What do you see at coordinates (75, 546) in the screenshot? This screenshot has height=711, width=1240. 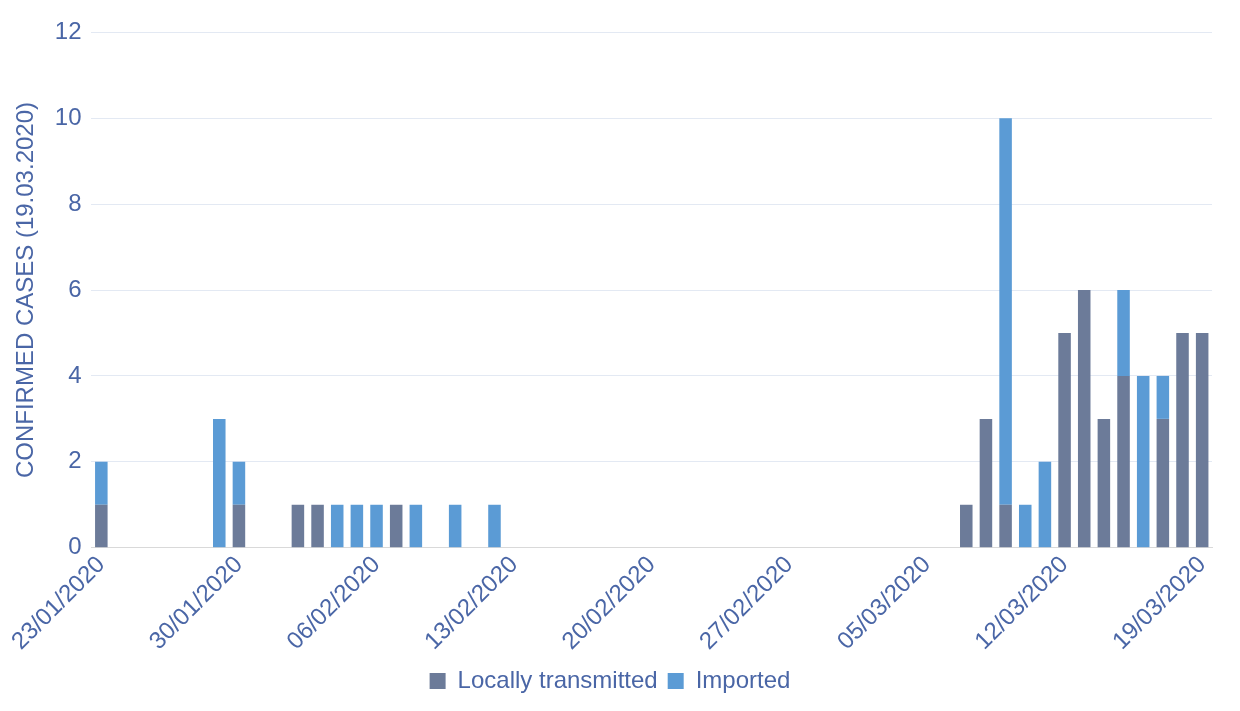 I see `y-tick-label: 0` at bounding box center [75, 546].